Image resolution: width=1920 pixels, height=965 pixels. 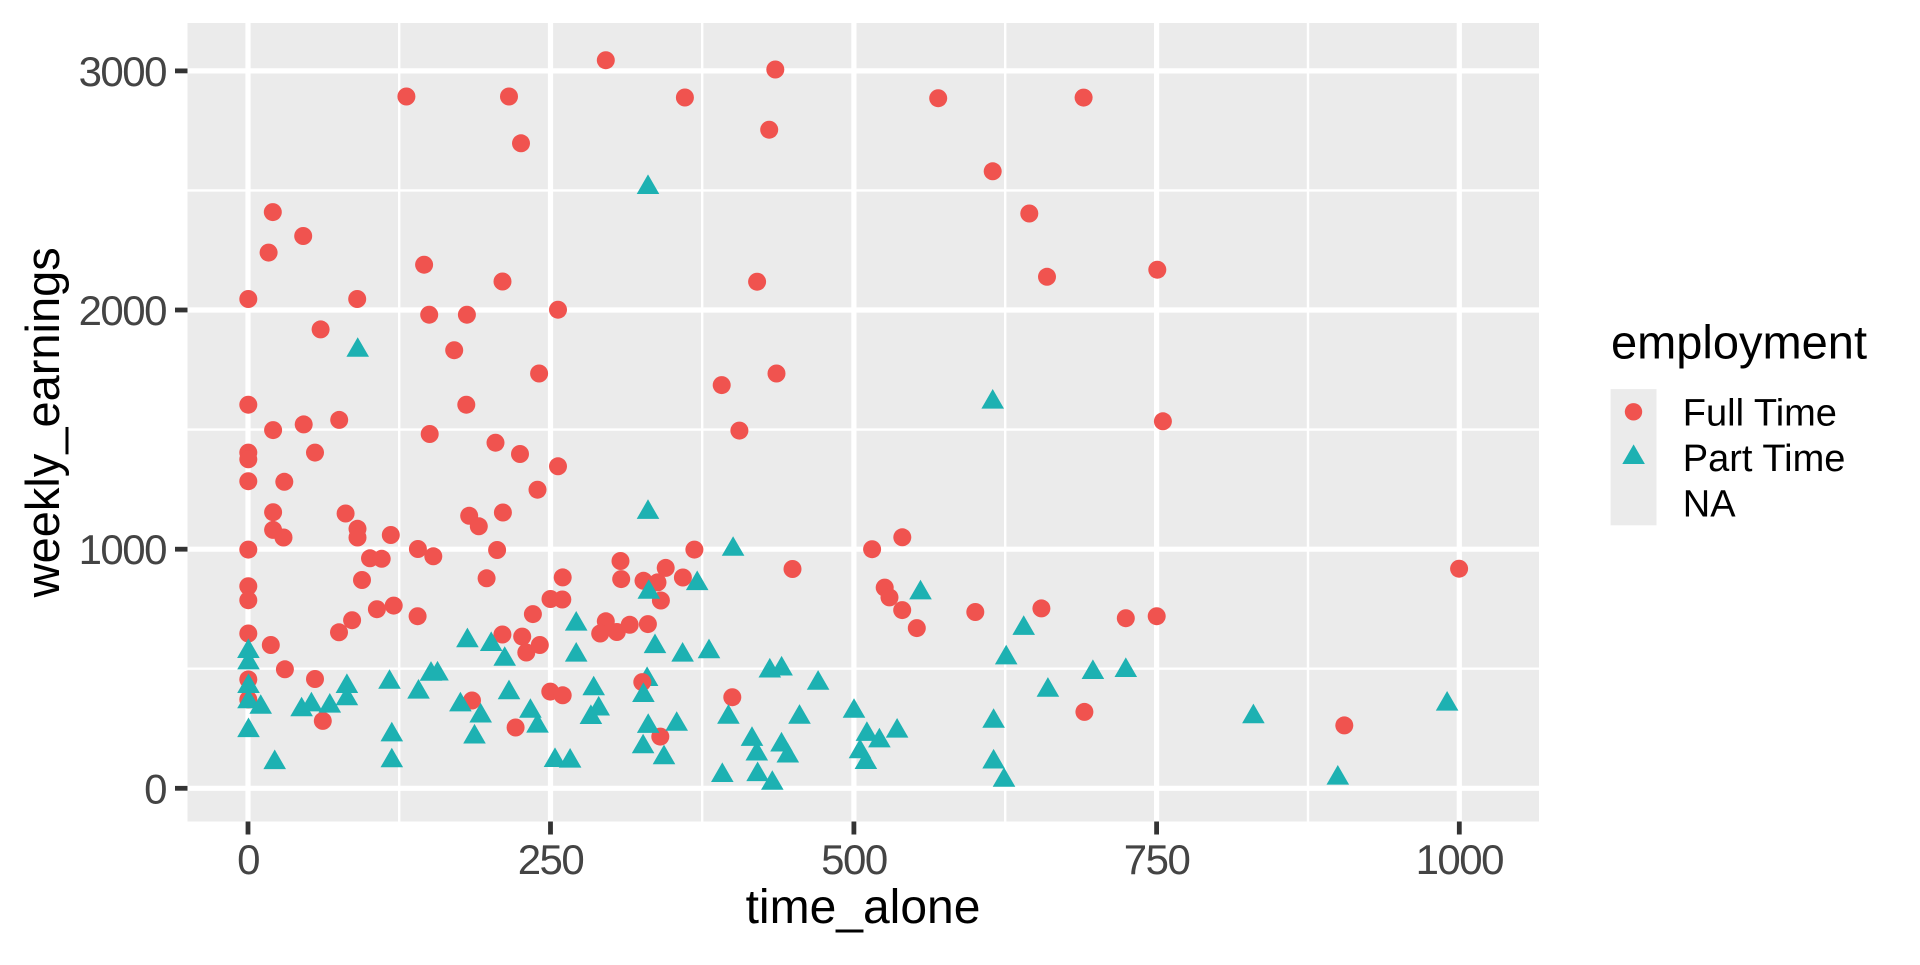 What do you see at coordinates (863, 907) in the screenshot?
I see `svg-text: time_alone` at bounding box center [863, 907].